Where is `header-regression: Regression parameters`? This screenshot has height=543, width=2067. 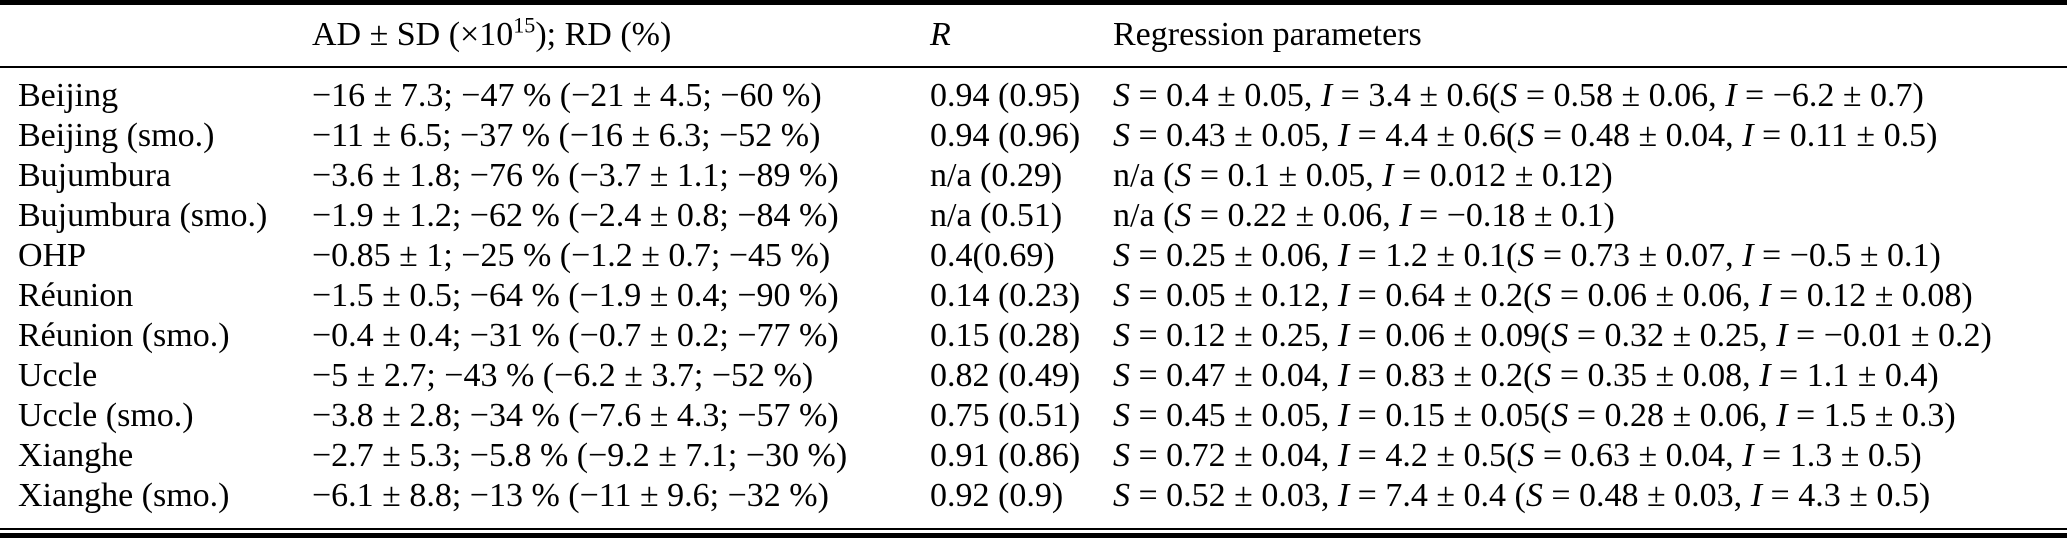 header-regression: Regression parameters is located at coordinates (1590, 35).